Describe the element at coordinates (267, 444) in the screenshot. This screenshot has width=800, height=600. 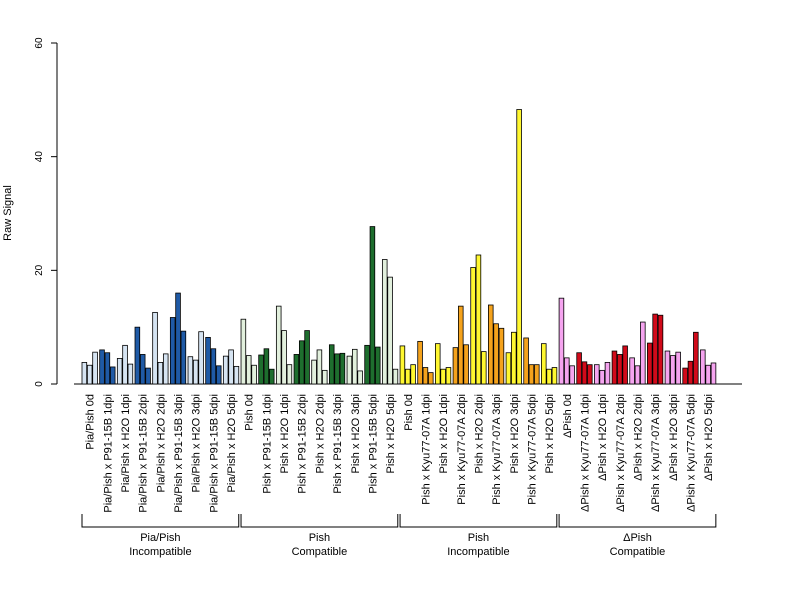
I see `category-label: Pish x P91-15B 1dpi` at that location.